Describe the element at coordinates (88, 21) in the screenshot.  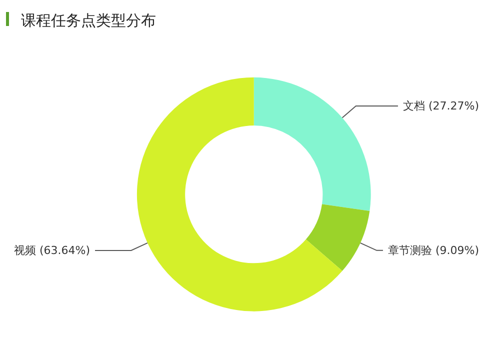
I see `chart-title: 课程任务点类型分布` at that location.